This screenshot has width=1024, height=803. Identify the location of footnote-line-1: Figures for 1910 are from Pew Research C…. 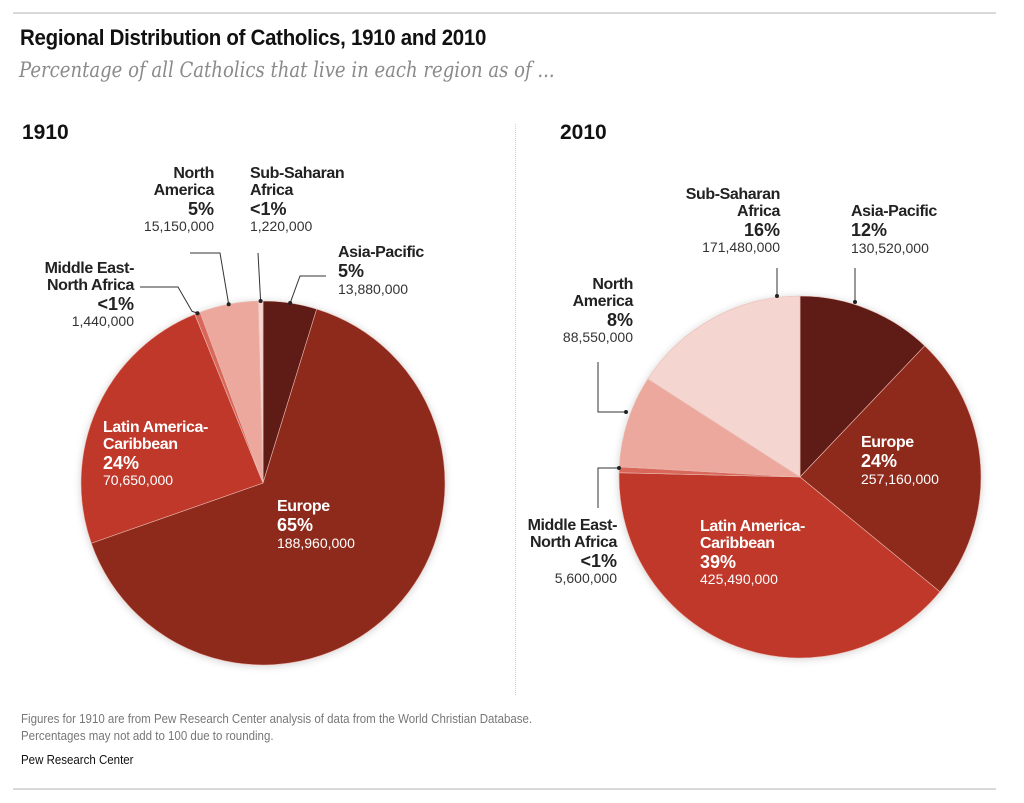
(277, 719).